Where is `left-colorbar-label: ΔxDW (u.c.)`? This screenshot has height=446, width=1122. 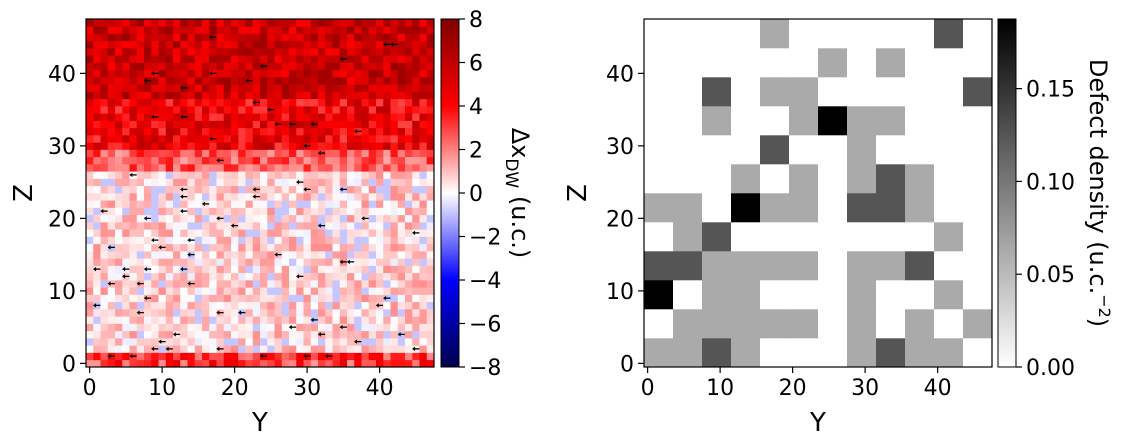
left-colorbar-label: ΔxDW (u.c.) is located at coordinates (517, 193).